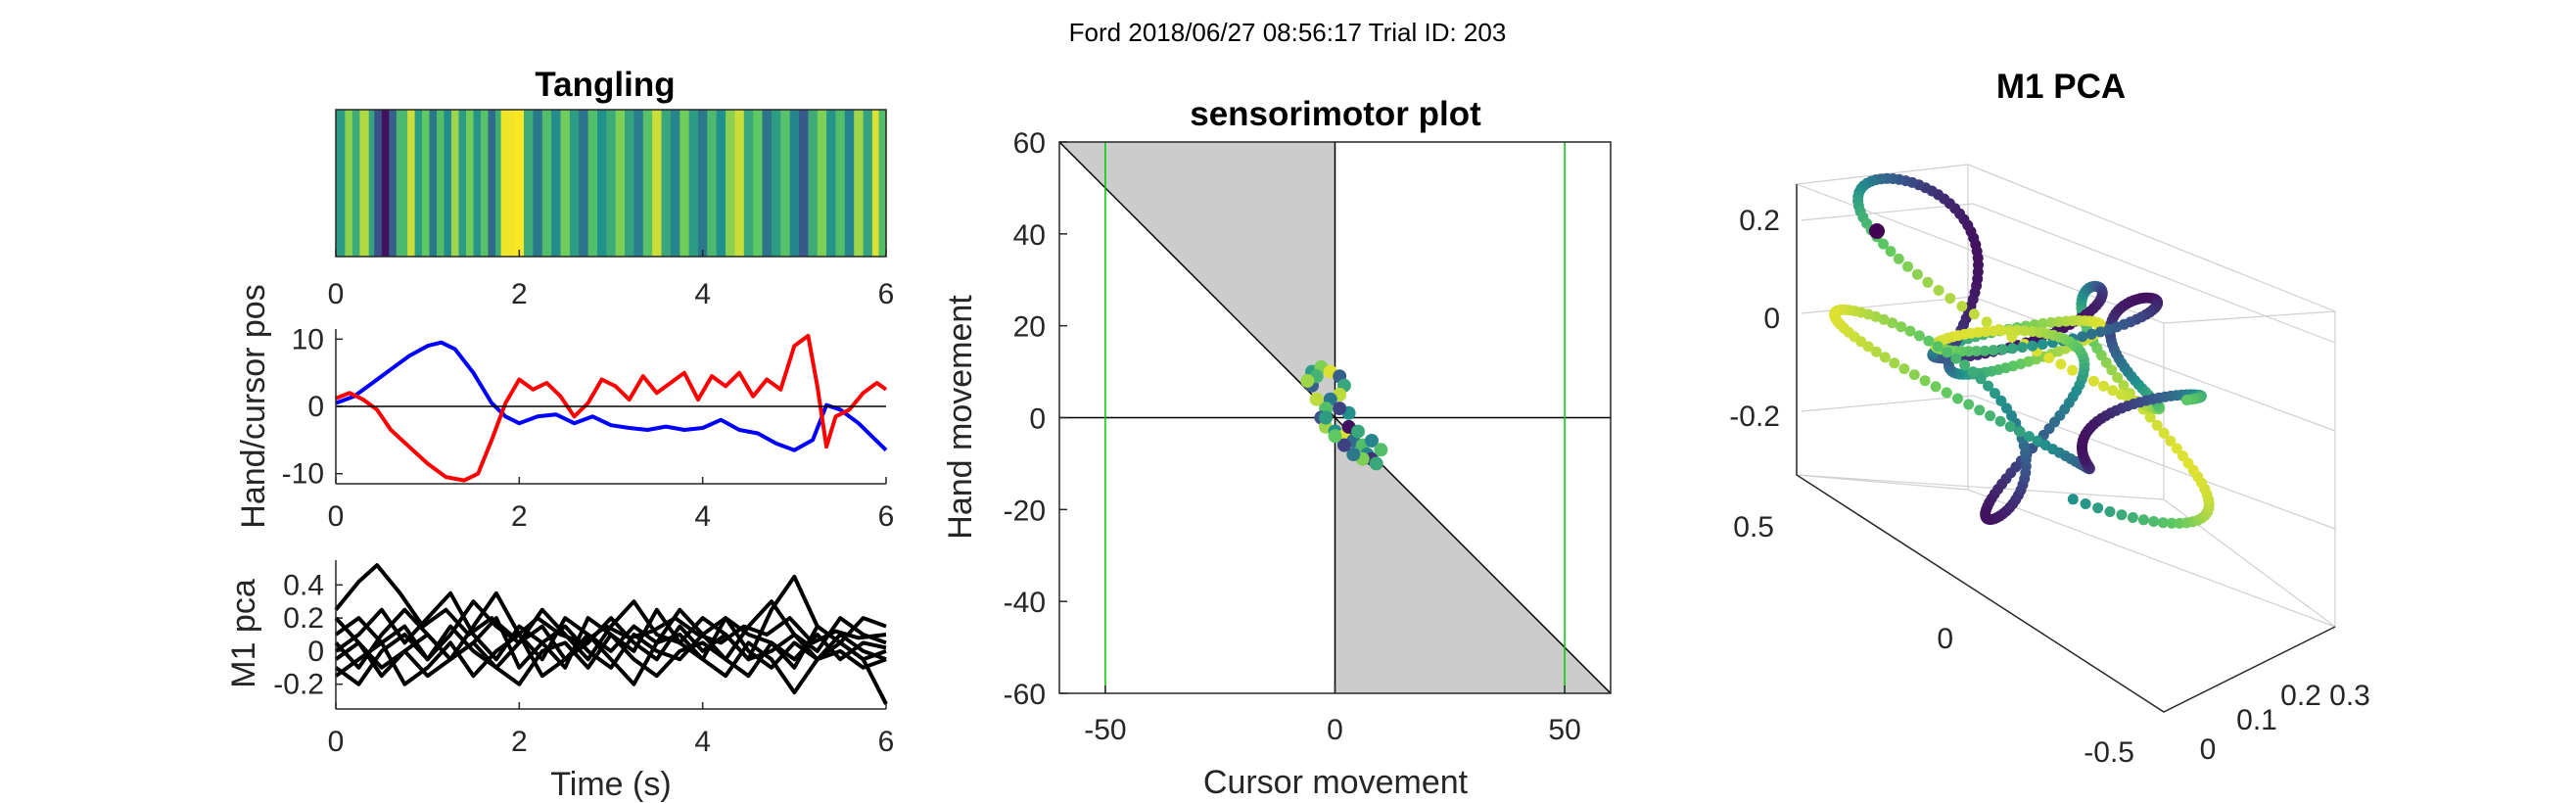 Image resolution: width=2576 pixels, height=803 pixels. What do you see at coordinates (1038, 419) in the screenshot?
I see `sensorimotor-y-tick-label: 0` at bounding box center [1038, 419].